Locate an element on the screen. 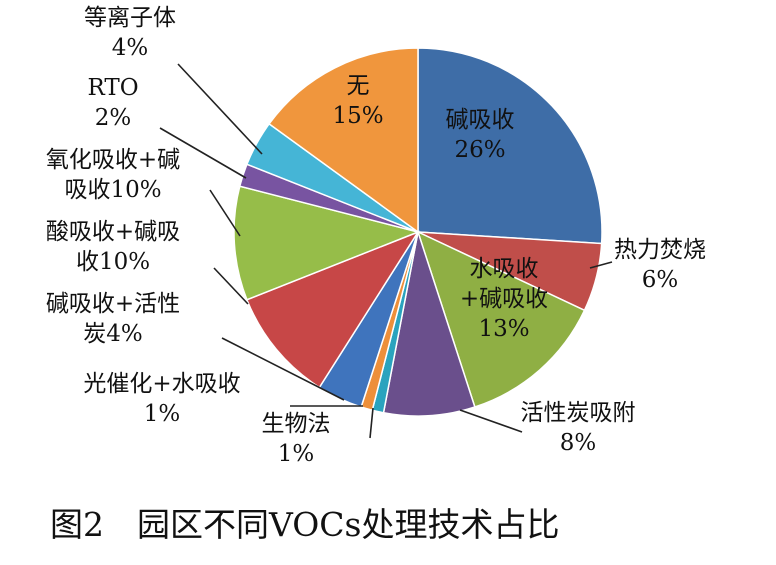 This screenshot has width=776, height=565. slice-label: 热力焚烧 6% is located at coordinates (660, 265).